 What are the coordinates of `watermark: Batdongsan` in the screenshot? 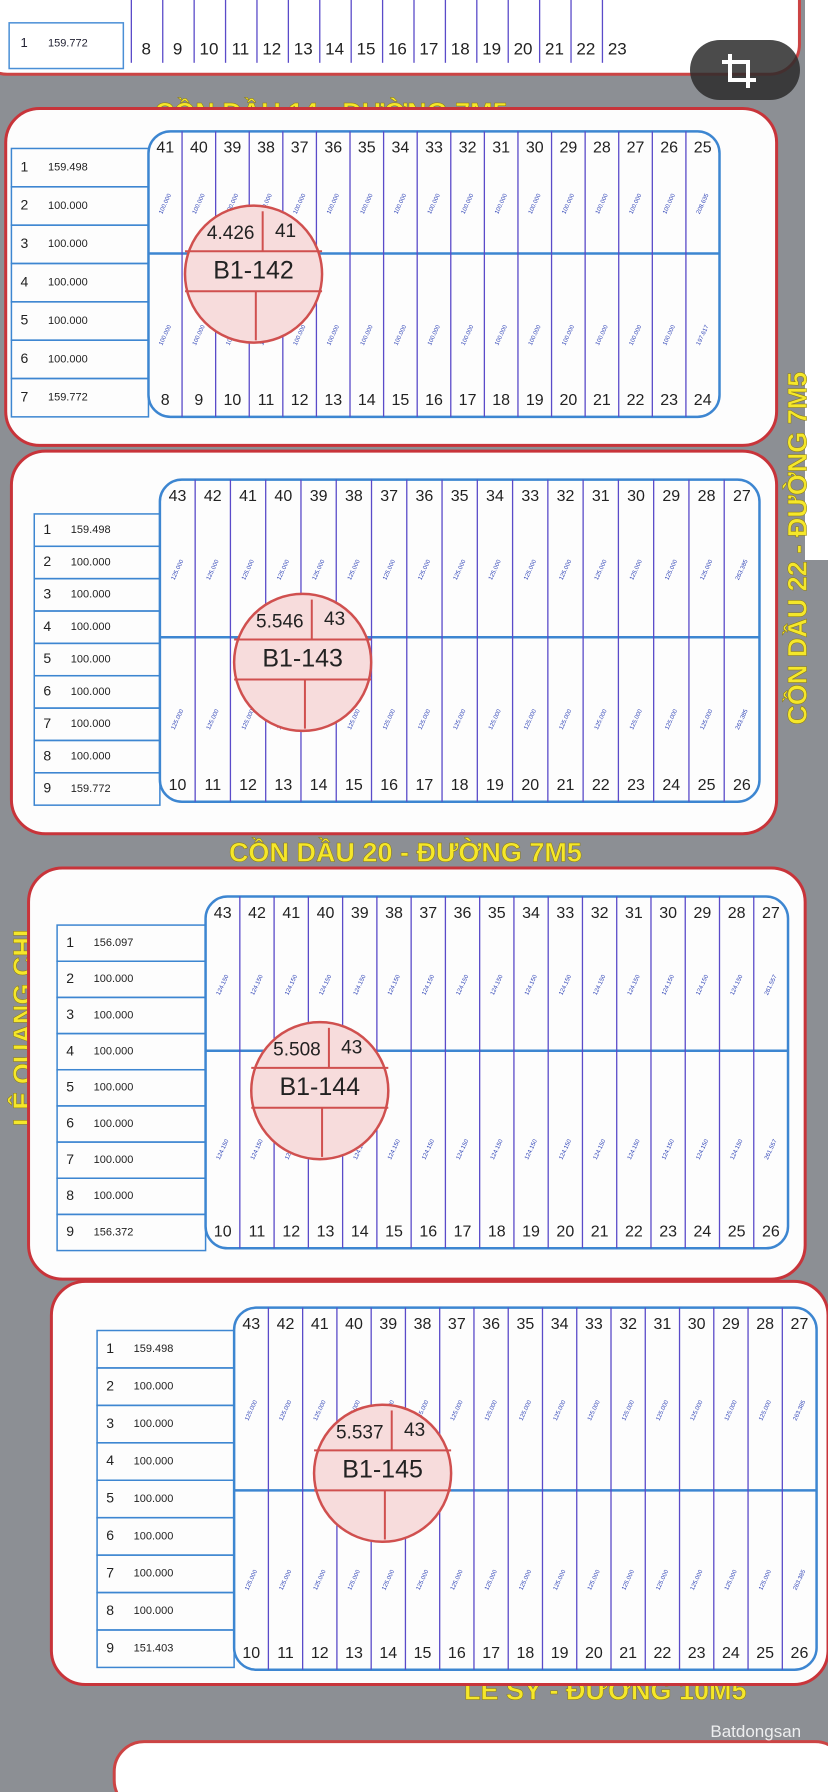 It's located at (755, 1731).